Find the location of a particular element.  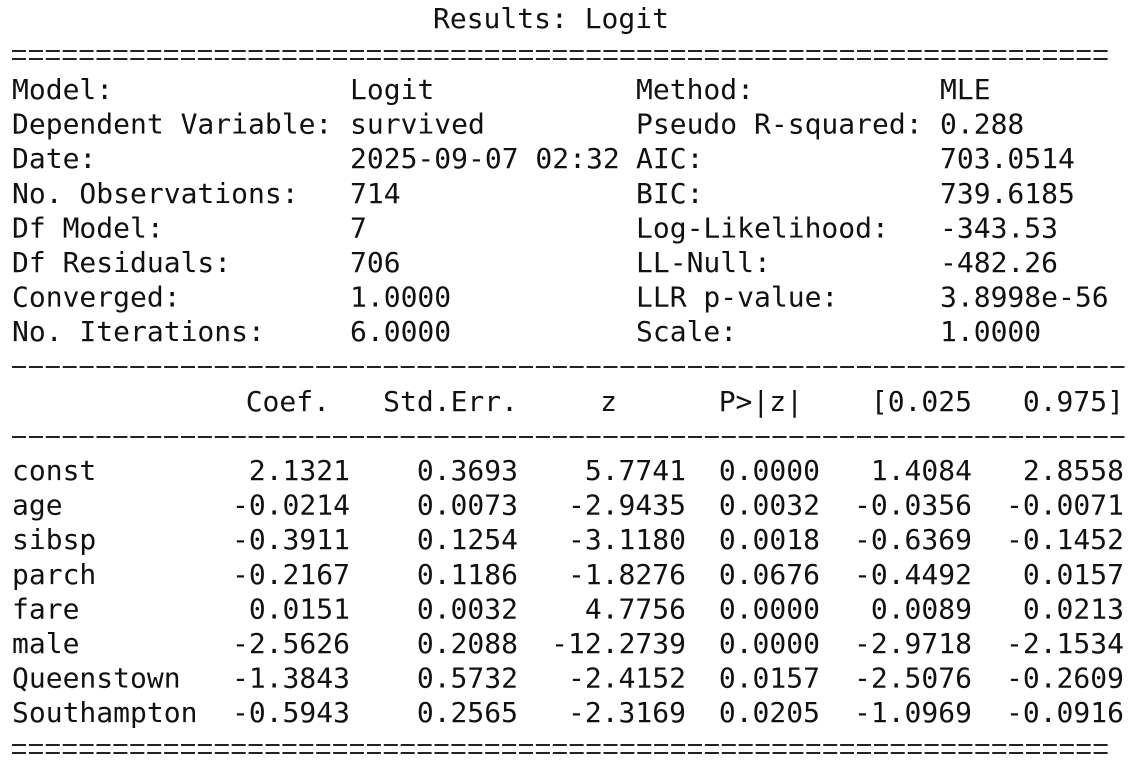

cell: -0.0214 is located at coordinates (291, 505).